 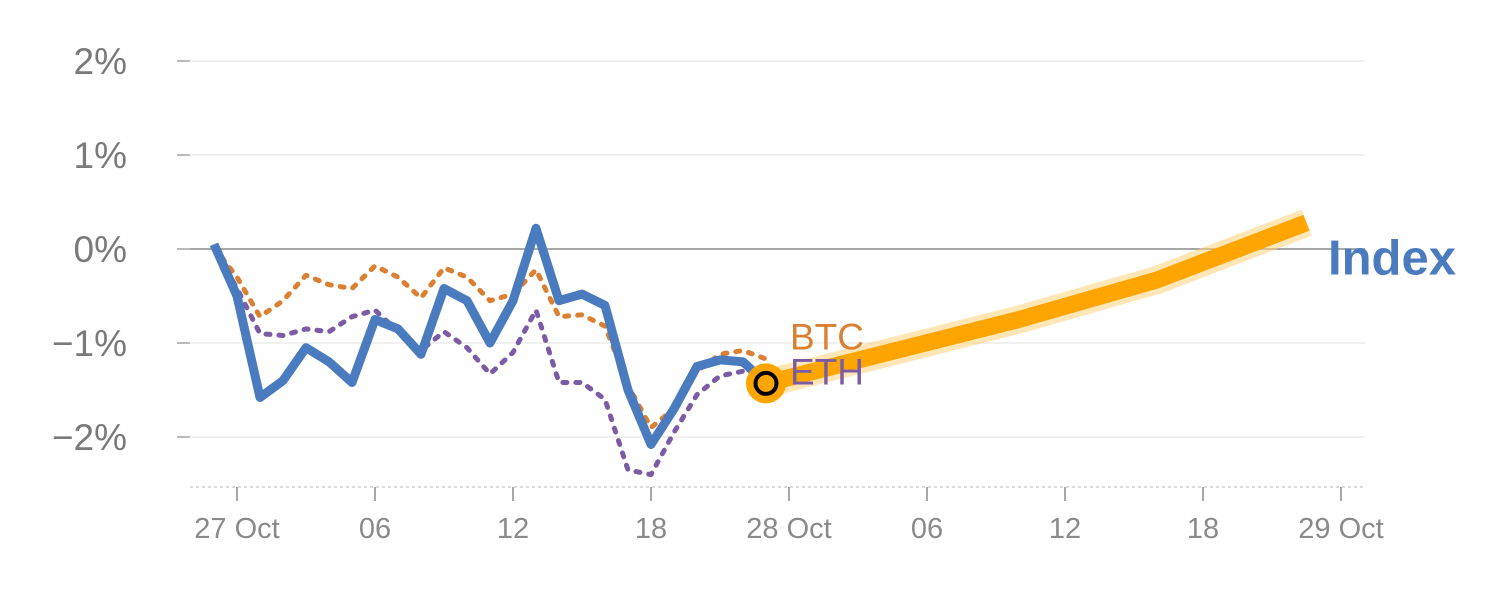 I want to click on y-tick-label: 1%, so click(x=100, y=155).